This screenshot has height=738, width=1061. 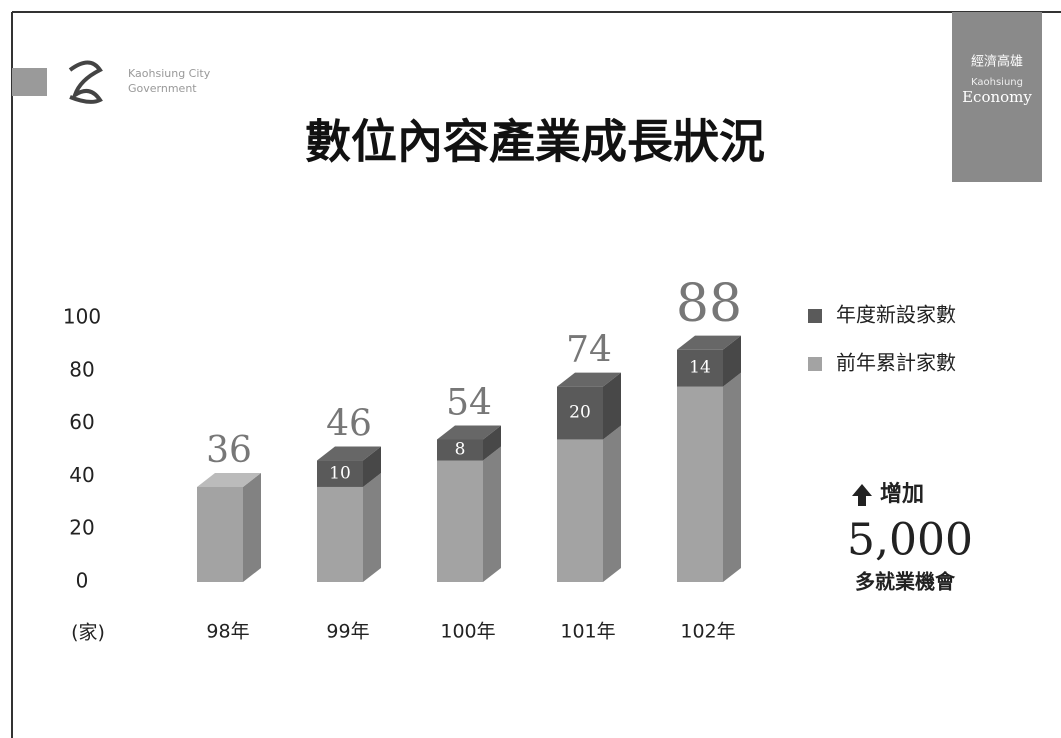 What do you see at coordinates (862, 495) in the screenshot?
I see `arrow-icon` at bounding box center [862, 495].